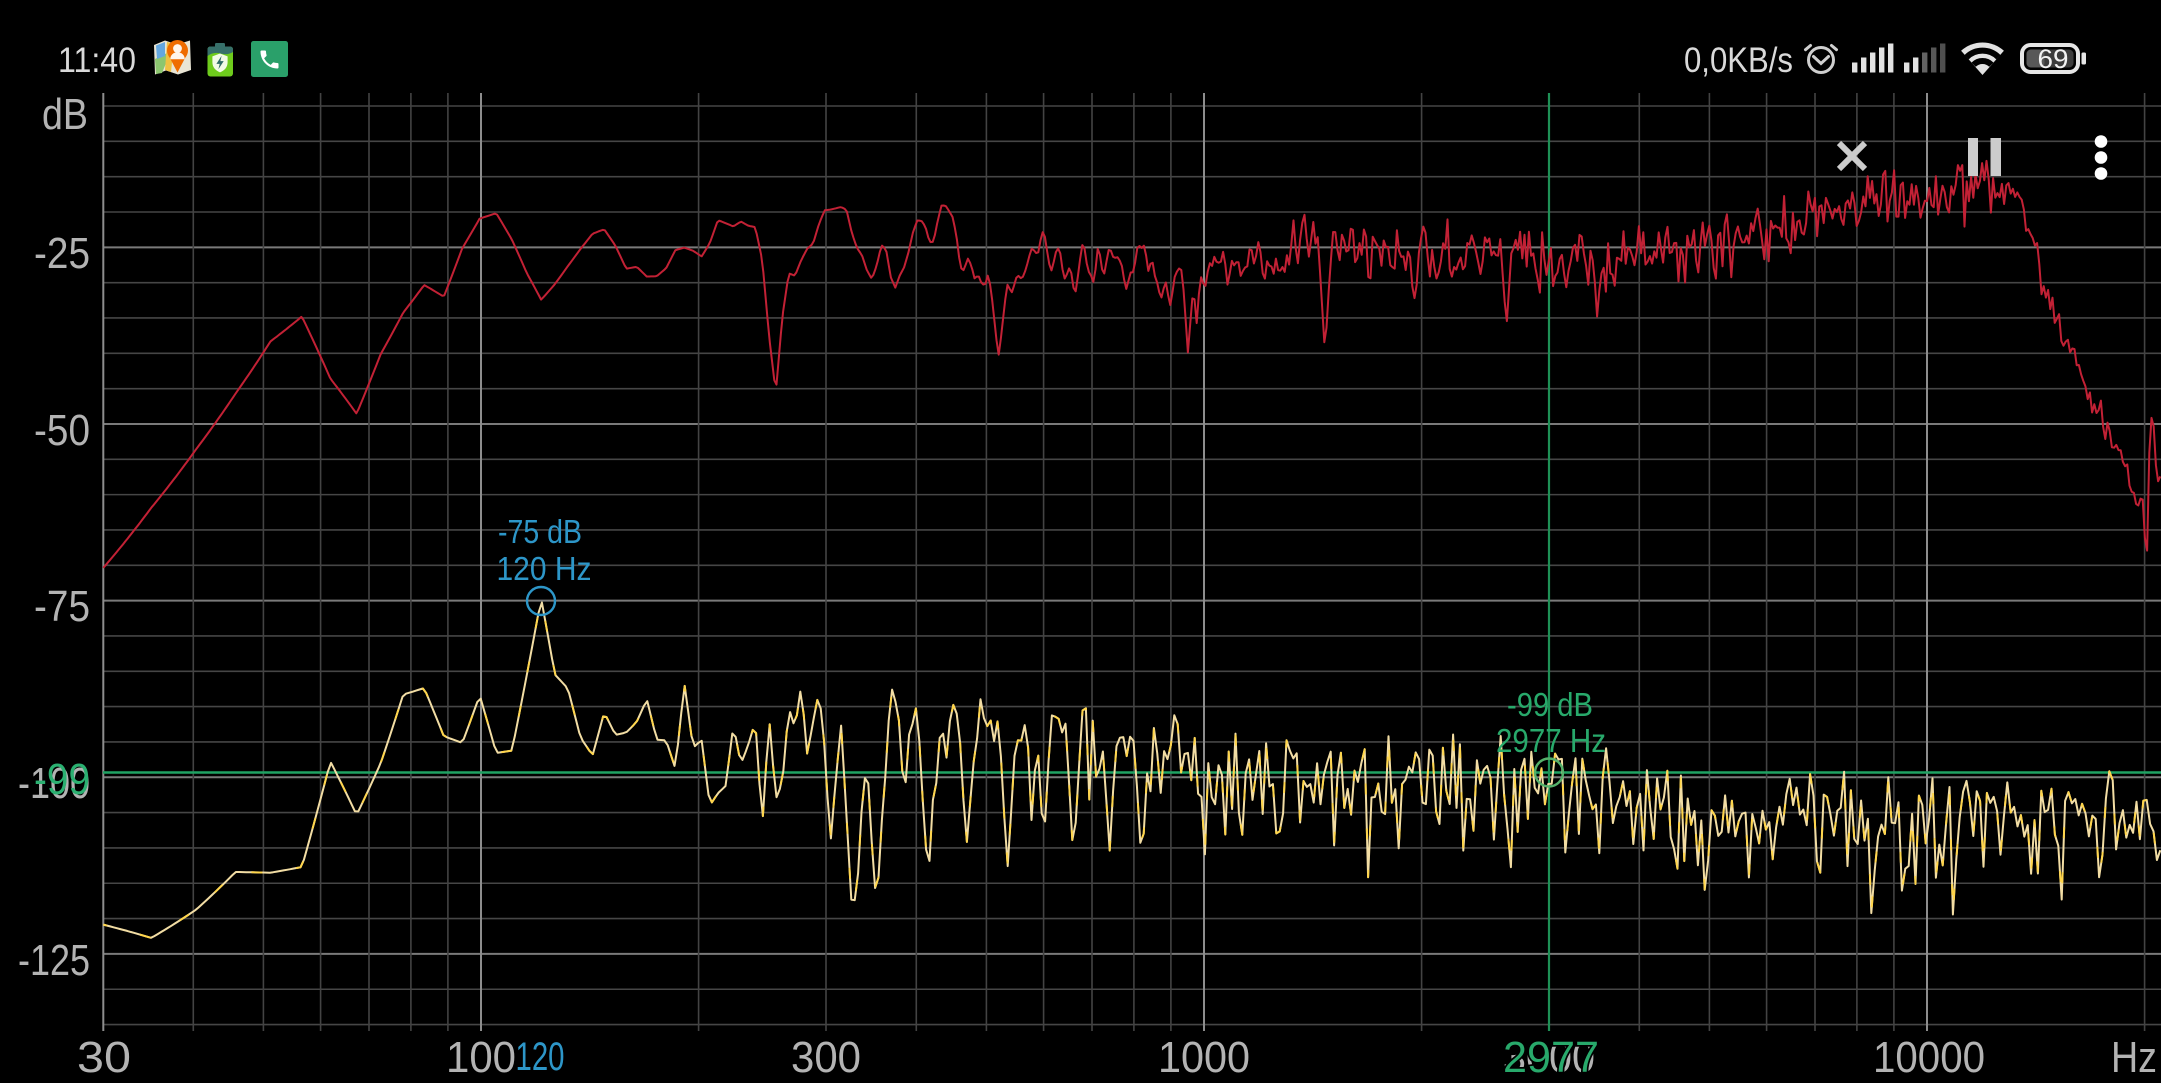 This screenshot has height=1083, width=2161. I want to click on svg-text: -25, so click(62, 253).